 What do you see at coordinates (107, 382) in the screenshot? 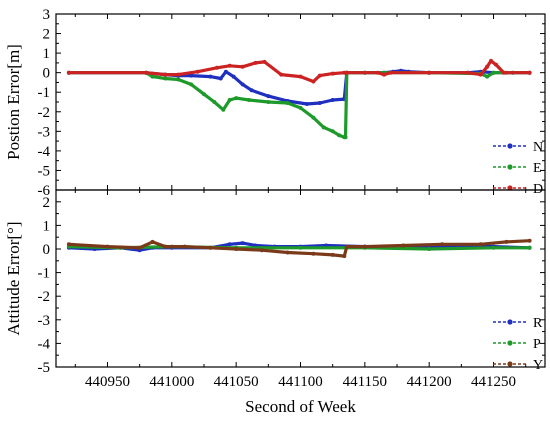
I see `x-tick-label: 440950` at bounding box center [107, 382].